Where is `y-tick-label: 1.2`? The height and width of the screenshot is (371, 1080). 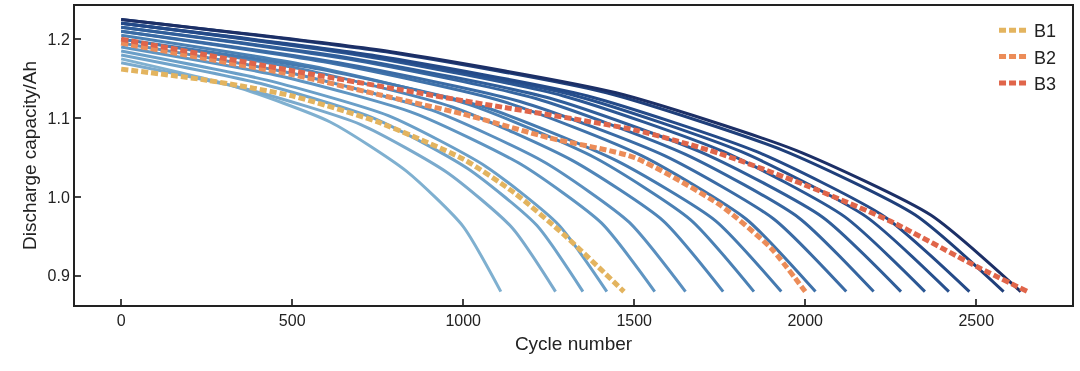 y-tick-label: 1.2 is located at coordinates (58, 39).